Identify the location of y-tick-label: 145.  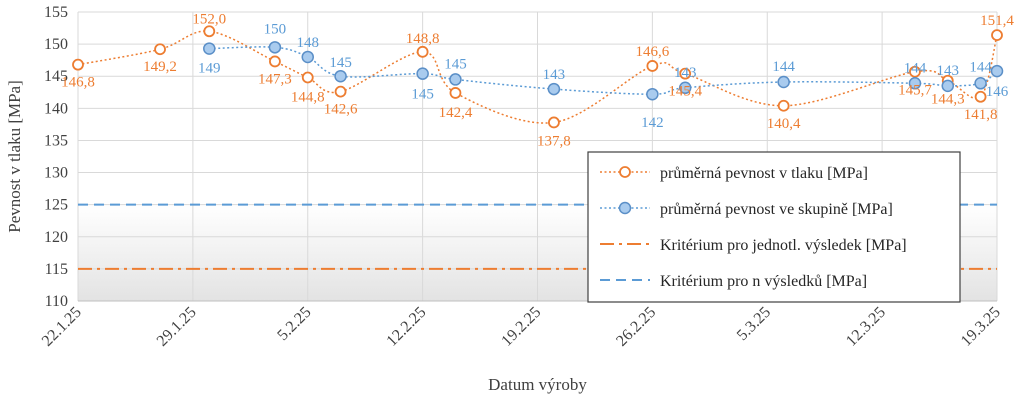
(56, 76).